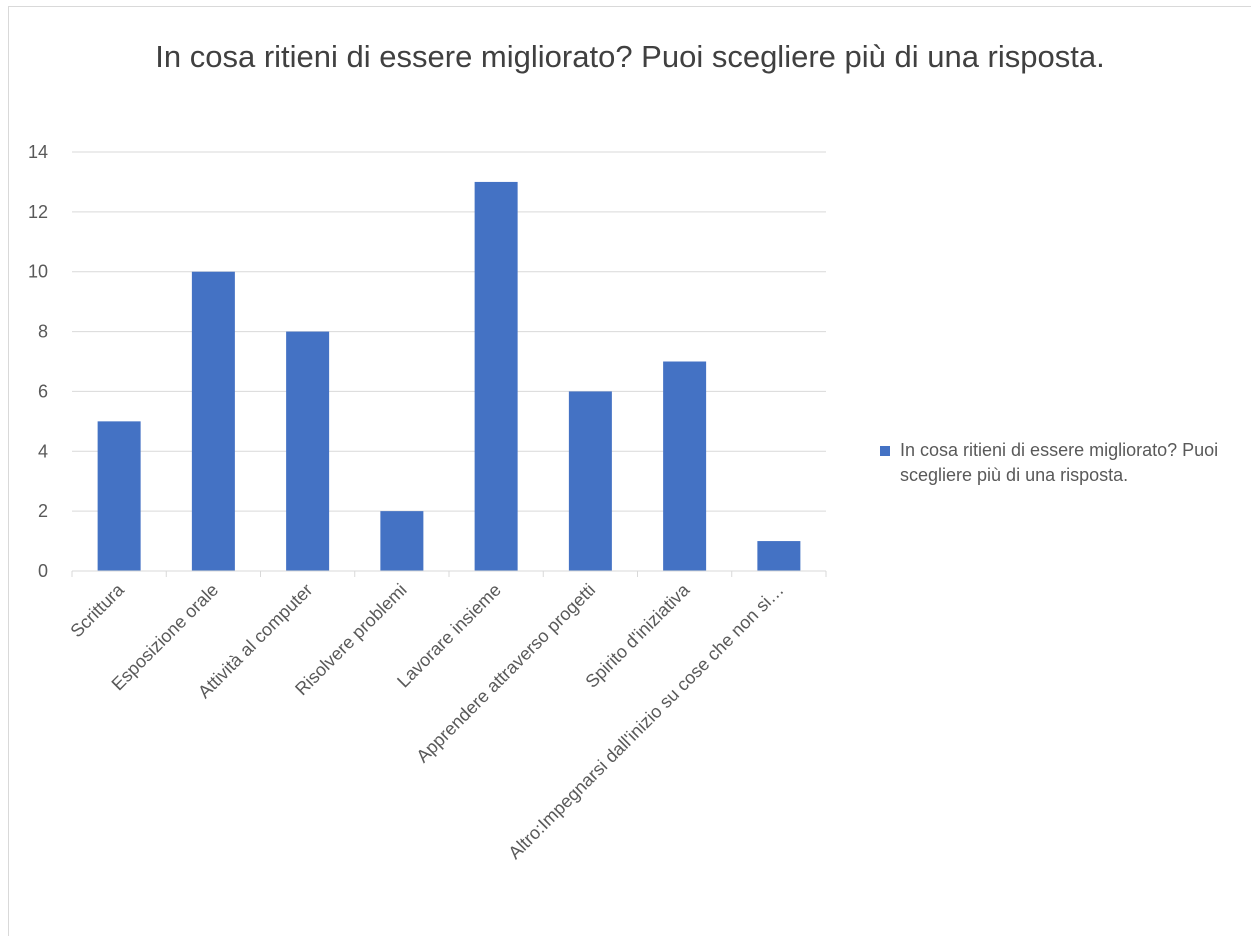  Describe the element at coordinates (43, 571) in the screenshot. I see `y-tick-label: 0` at that location.